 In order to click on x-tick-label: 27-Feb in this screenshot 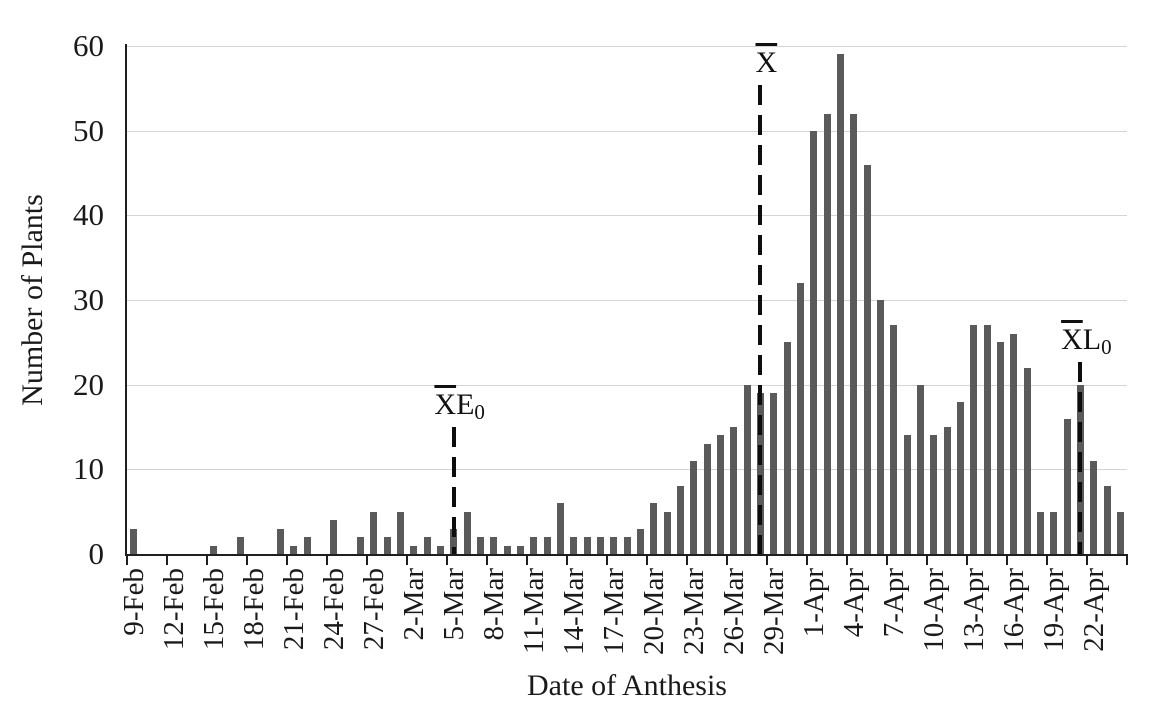, I will do `click(373, 609)`.